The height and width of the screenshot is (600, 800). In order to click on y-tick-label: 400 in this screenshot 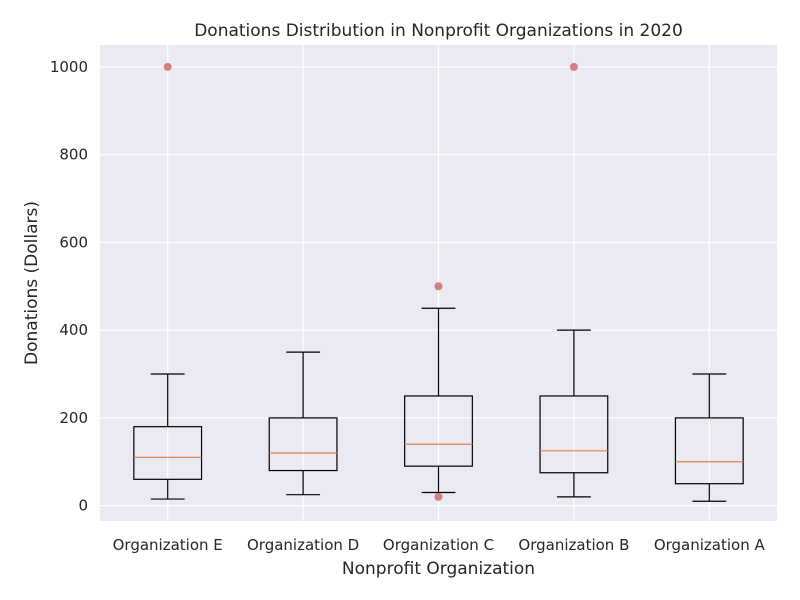, I will do `click(73, 330)`.